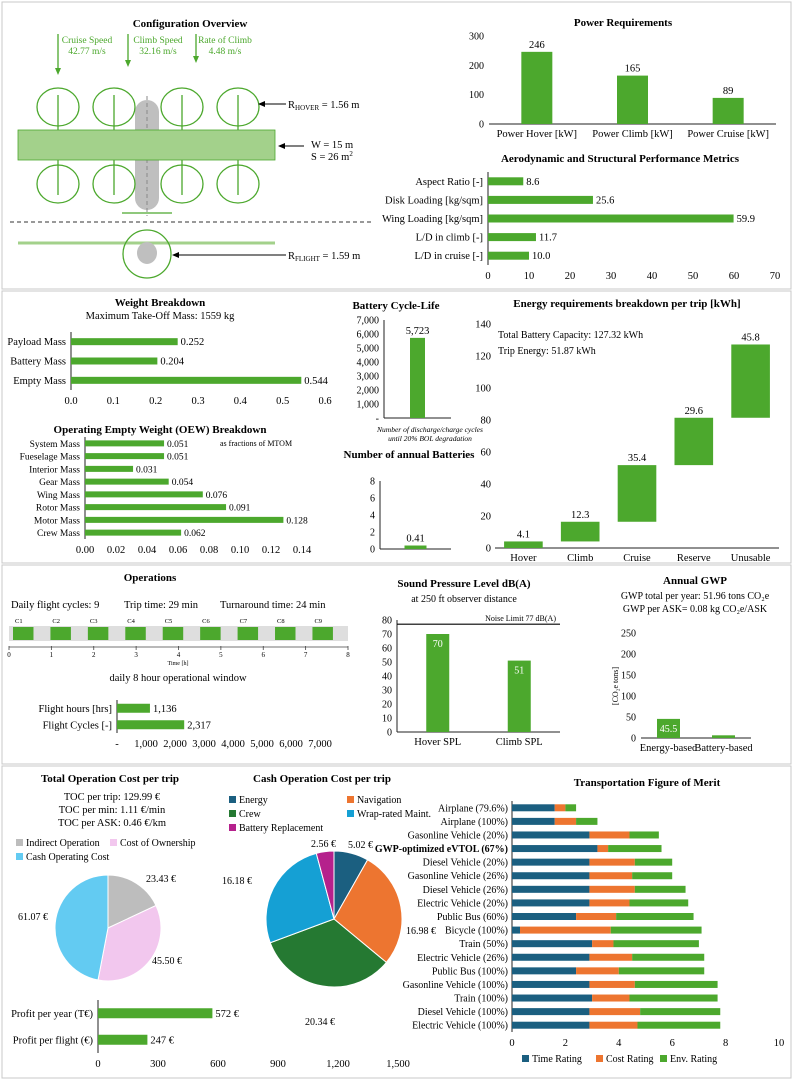  Describe the element at coordinates (486, 421) in the screenshot. I see `y-tick-label: 80` at that location.